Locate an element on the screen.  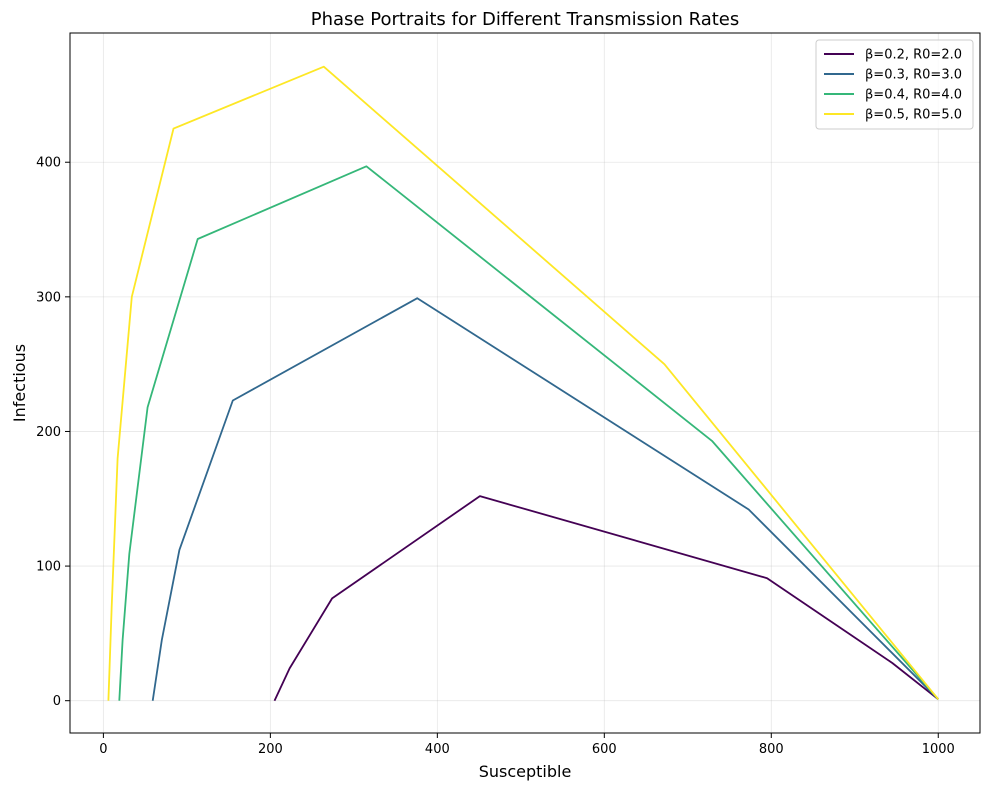
x-tick-label: 600 is located at coordinates (604, 749).